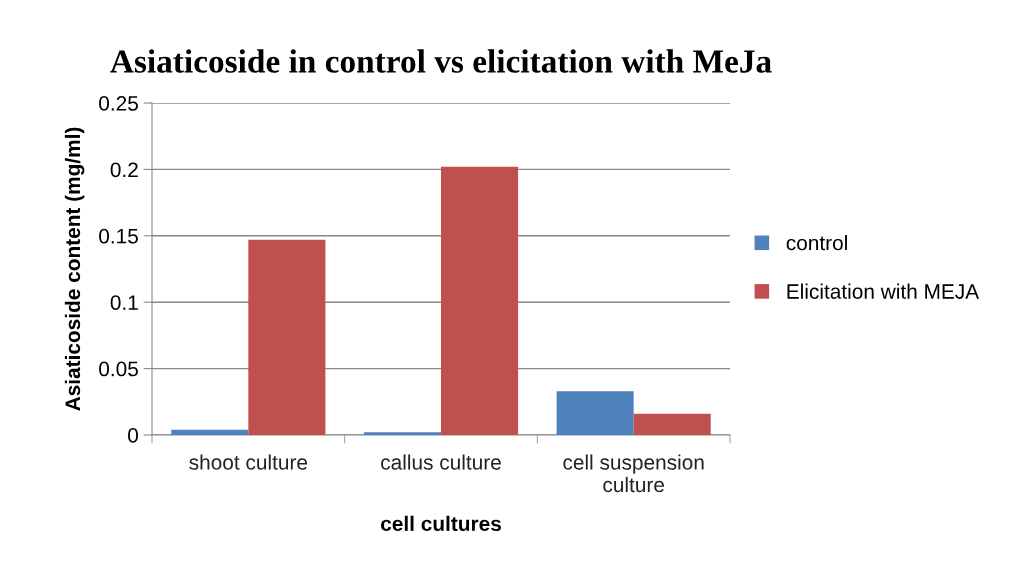 The height and width of the screenshot is (585, 1031). I want to click on y-axis-title: Asiaticoside content (mg/ml), so click(74, 269).